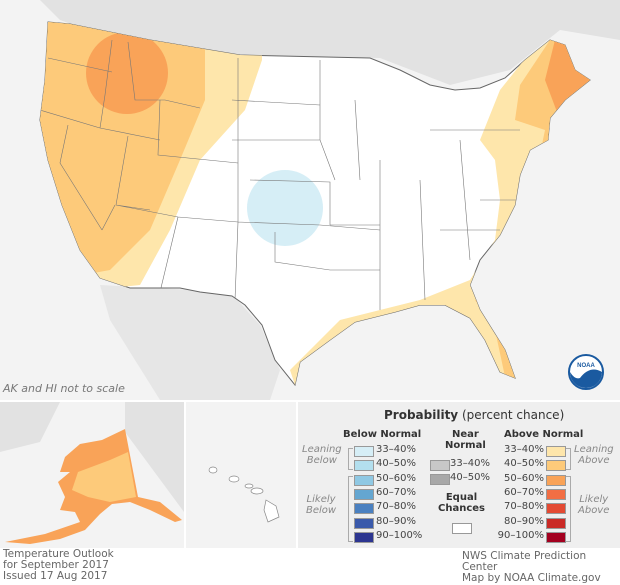 The width and height of the screenshot is (620, 585). Describe the element at coordinates (470, 463) in the screenshot. I see `near-label: 33–40%` at that location.